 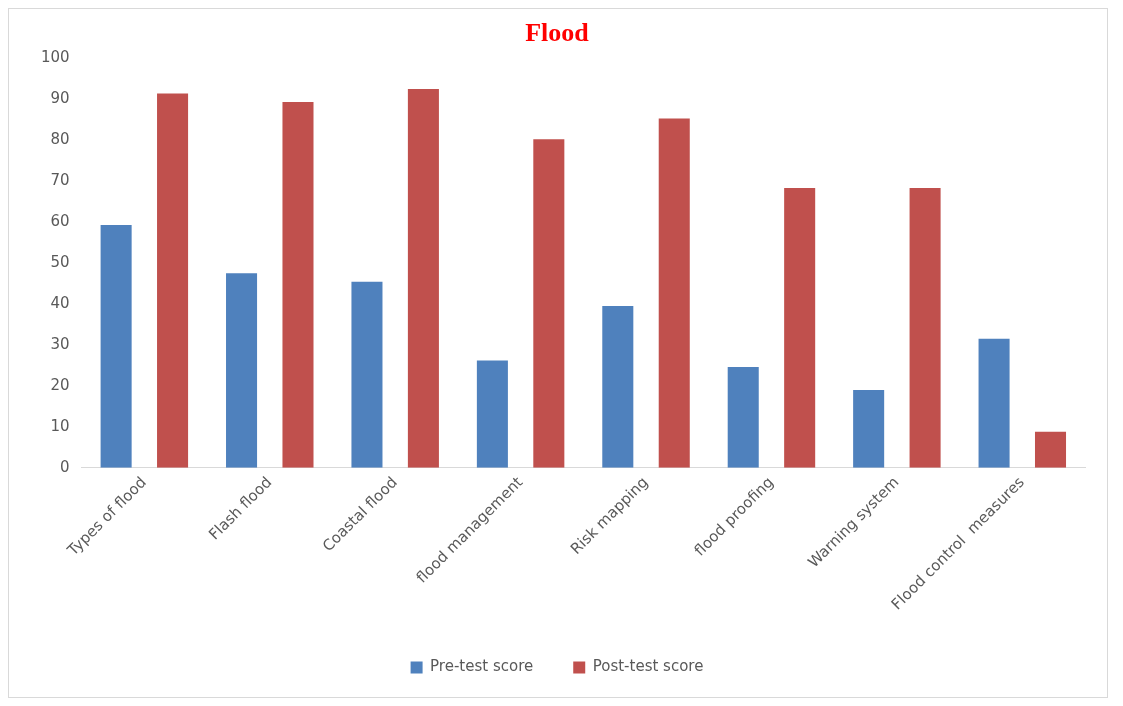 What do you see at coordinates (60, 98) in the screenshot?
I see `y-tick-label: 90` at bounding box center [60, 98].